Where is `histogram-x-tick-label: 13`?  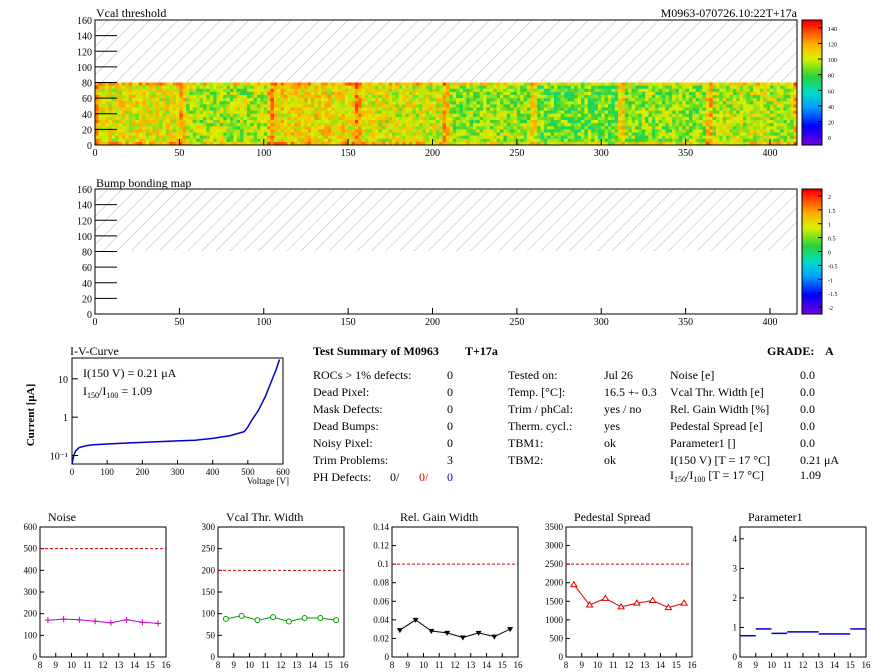 histogram-x-tick-label: 13 is located at coordinates (645, 665).